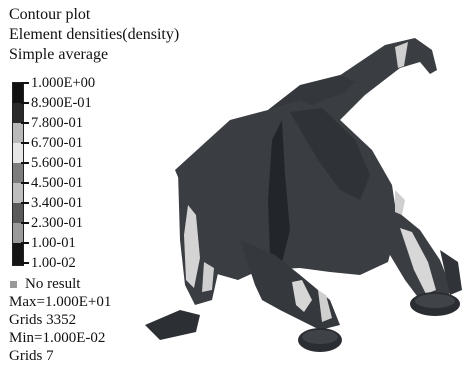 The width and height of the screenshot is (467, 367). I want to click on legend-color-bar, so click(18, 174).